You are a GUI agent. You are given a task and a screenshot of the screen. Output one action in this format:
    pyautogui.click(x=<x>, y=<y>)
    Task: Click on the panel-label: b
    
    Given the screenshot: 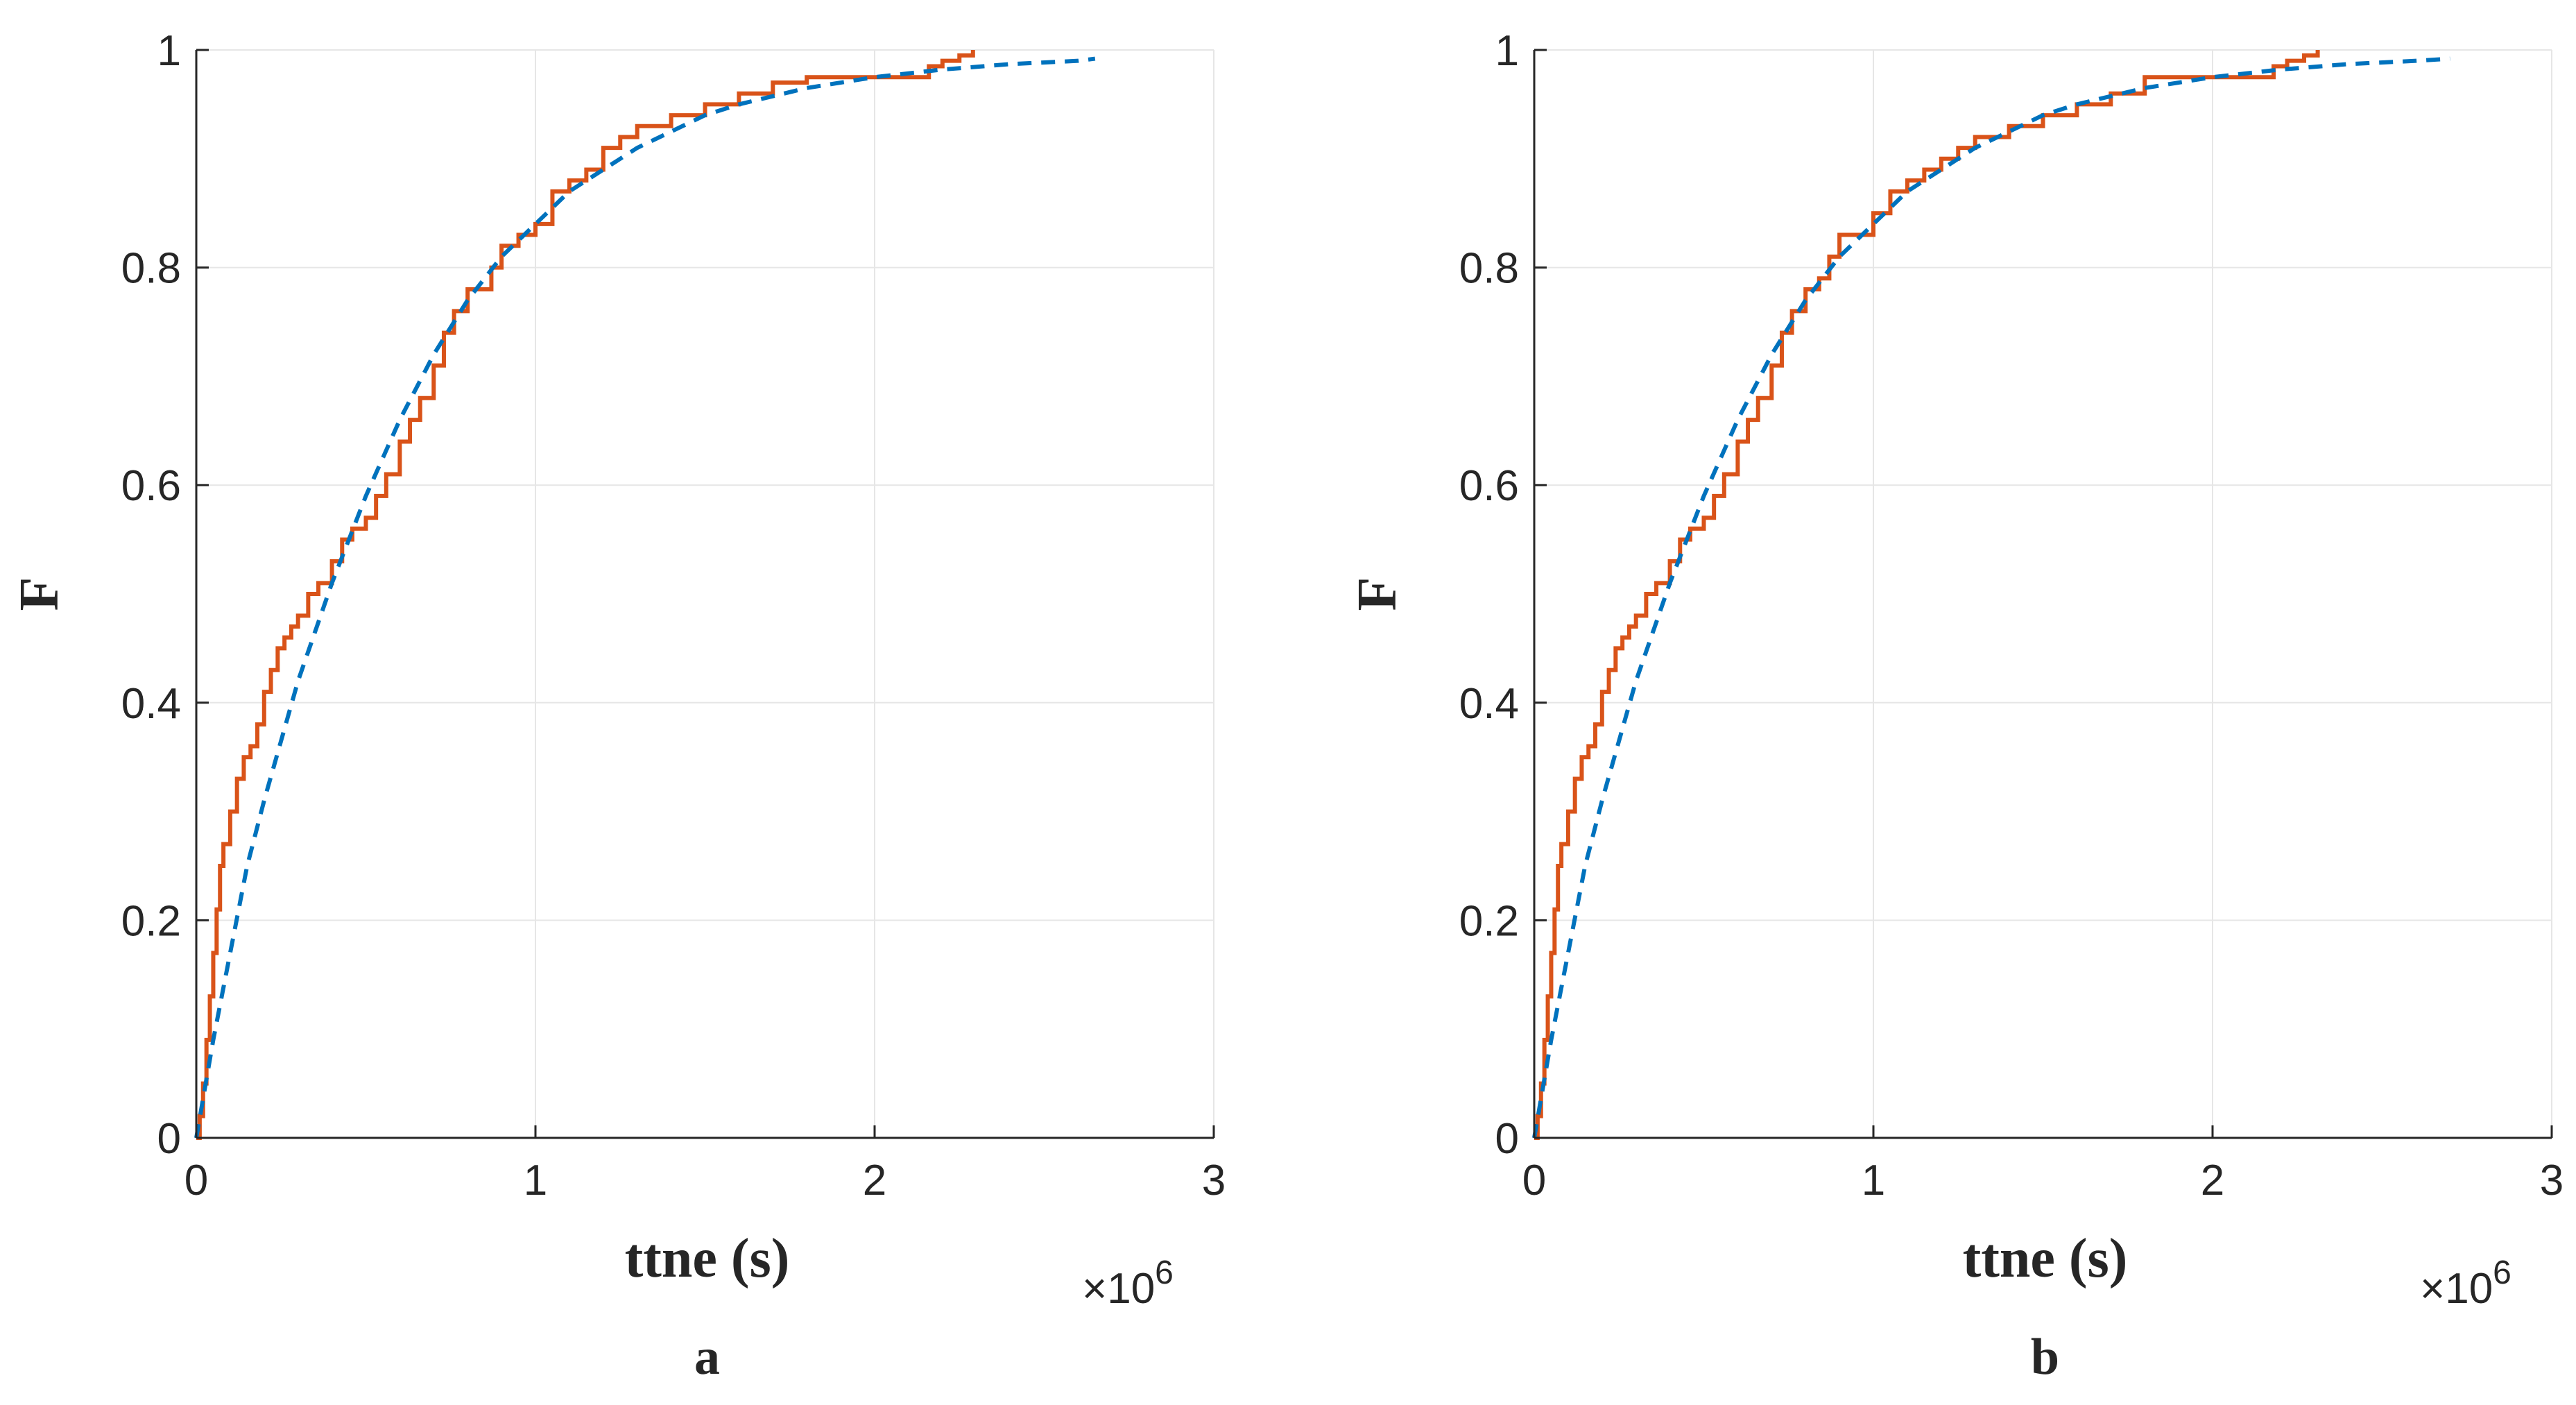 What is the action you would take?
    pyautogui.click(x=2045, y=1357)
    